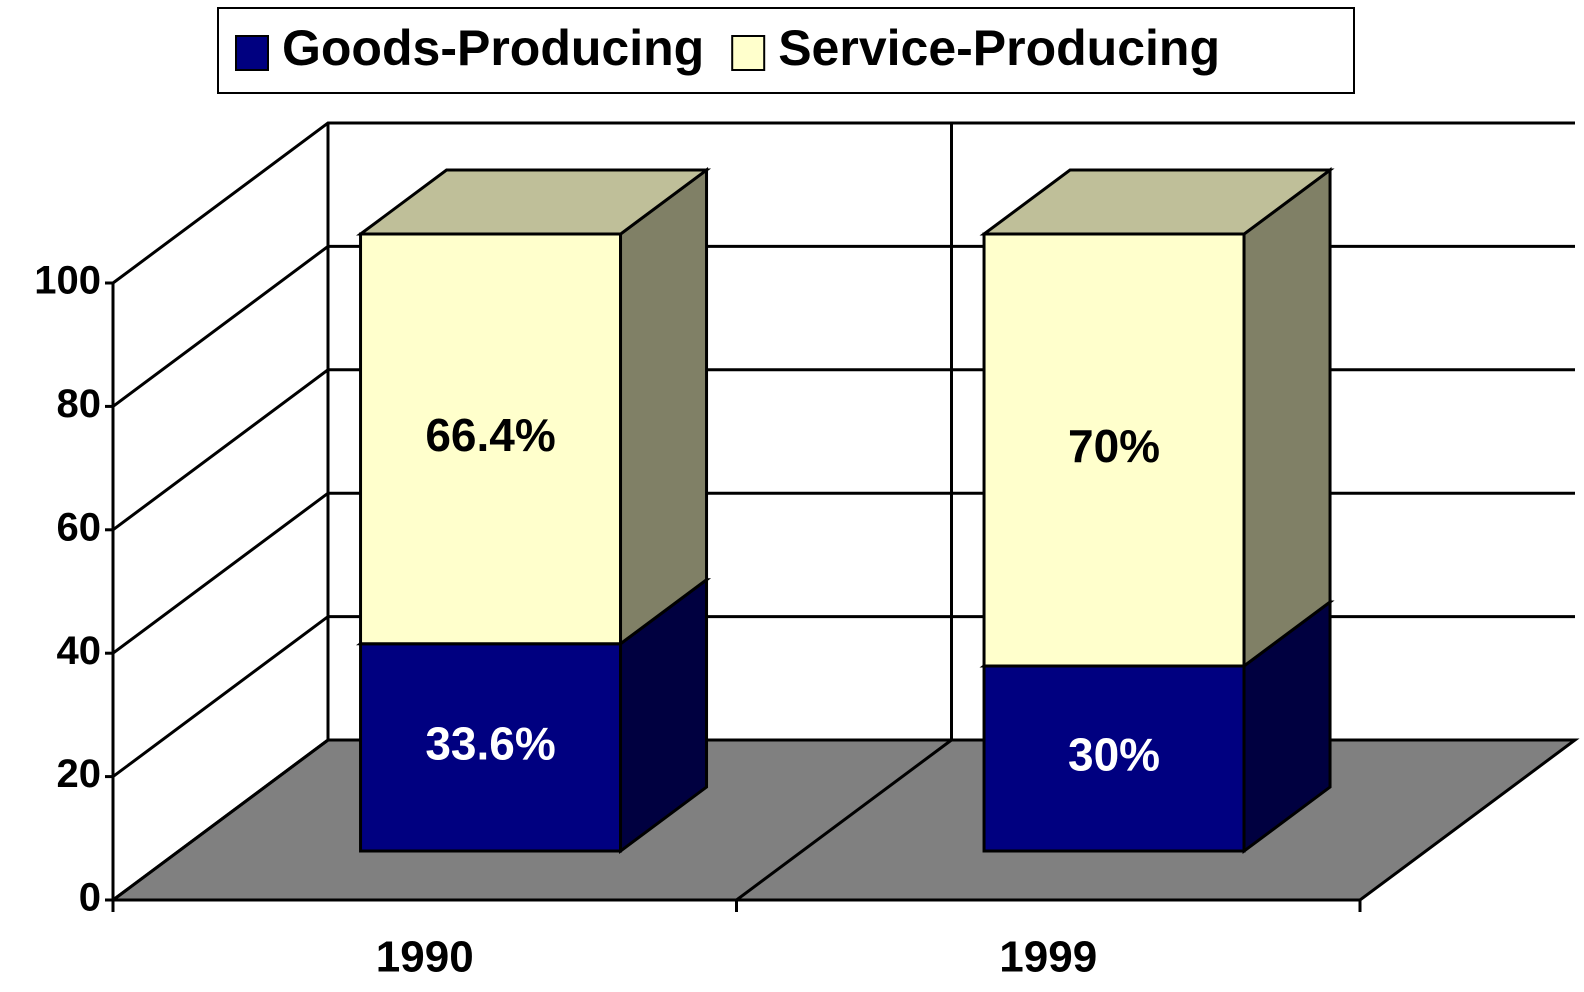  I want to click on y-tick-label: 80, so click(79, 404).